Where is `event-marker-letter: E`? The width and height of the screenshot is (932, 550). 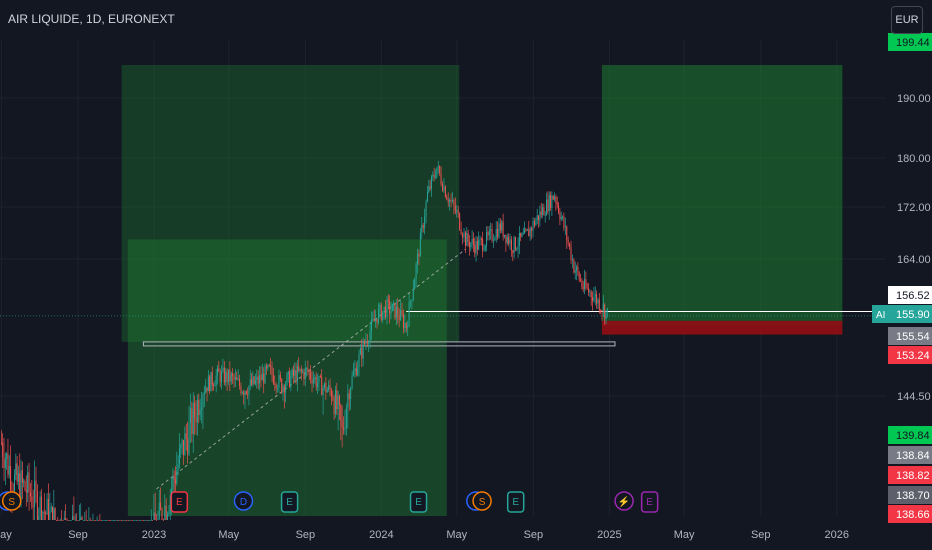 event-marker-letter: E is located at coordinates (515, 502).